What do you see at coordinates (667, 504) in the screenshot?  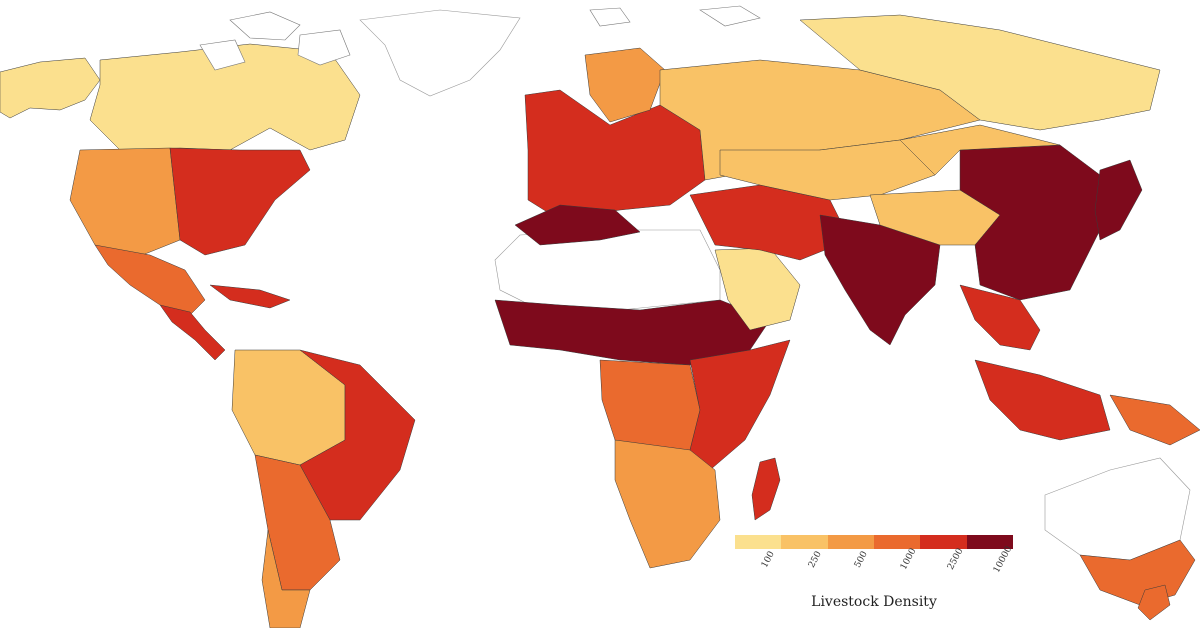 I see `region-southern-africa` at bounding box center [667, 504].